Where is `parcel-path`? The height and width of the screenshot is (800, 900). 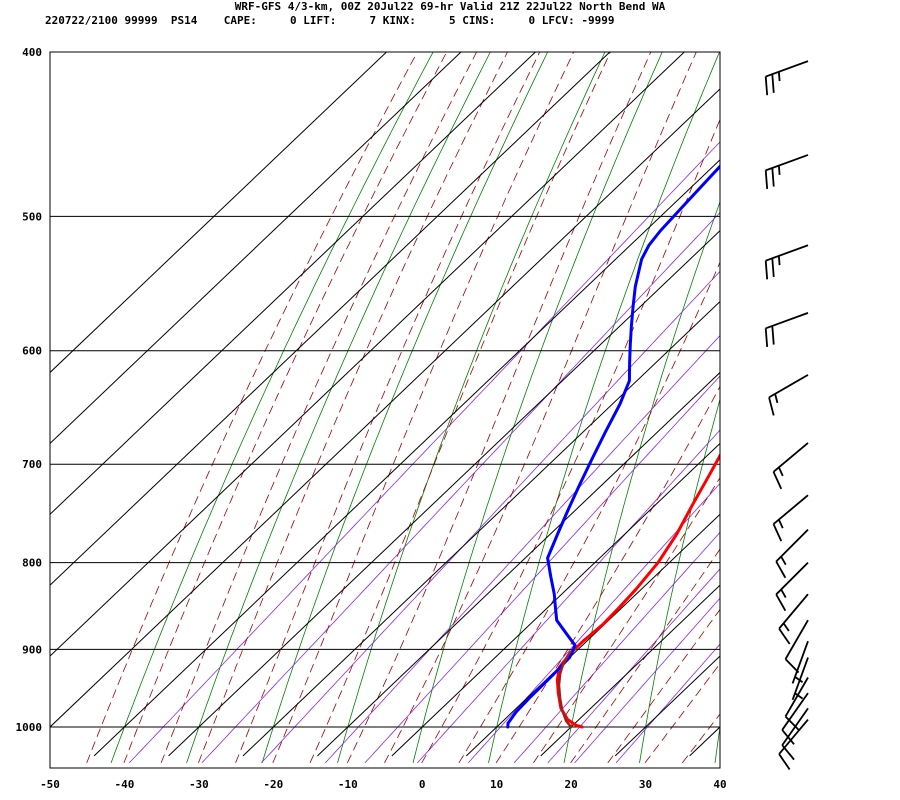 parcel-path is located at coordinates (565, 689).